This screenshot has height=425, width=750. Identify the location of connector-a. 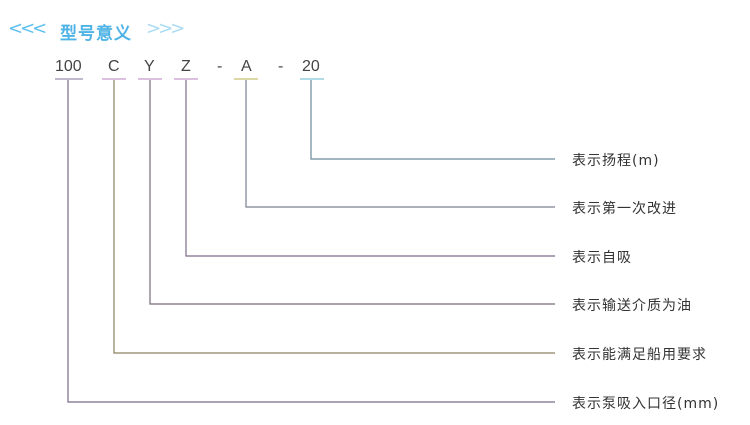
(400, 144).